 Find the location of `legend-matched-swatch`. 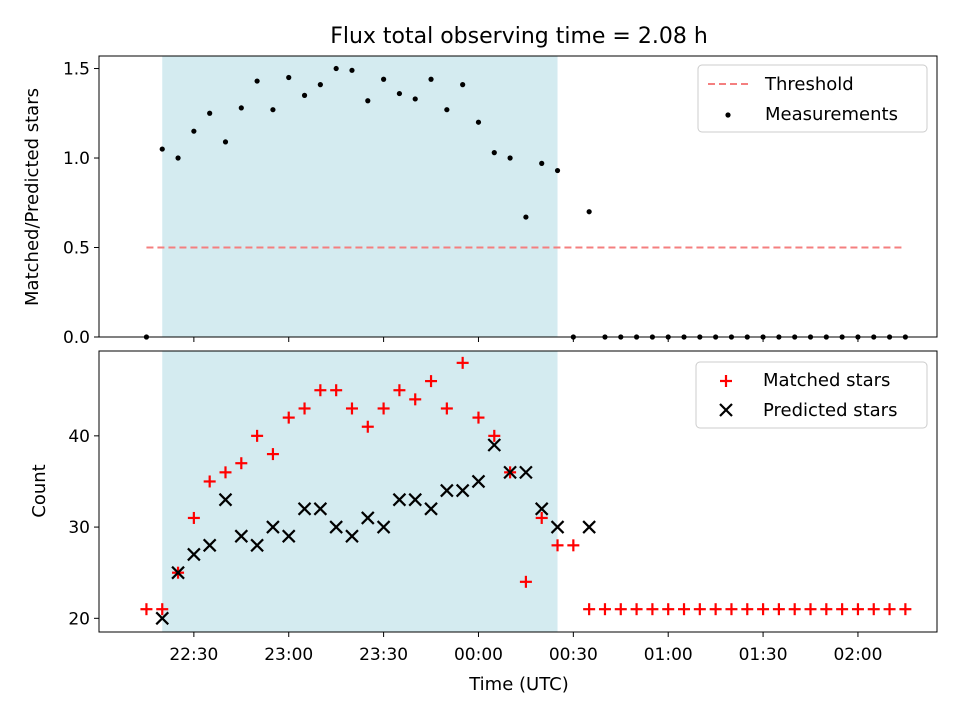

legend-matched-swatch is located at coordinates (726, 381).